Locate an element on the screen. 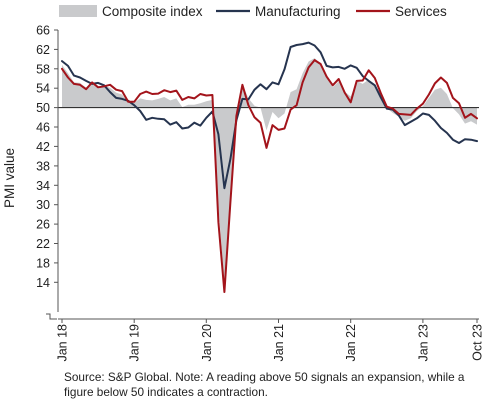 Image resolution: width=490 pixels, height=403 pixels. y-tick-label: 66 is located at coordinates (43, 31).